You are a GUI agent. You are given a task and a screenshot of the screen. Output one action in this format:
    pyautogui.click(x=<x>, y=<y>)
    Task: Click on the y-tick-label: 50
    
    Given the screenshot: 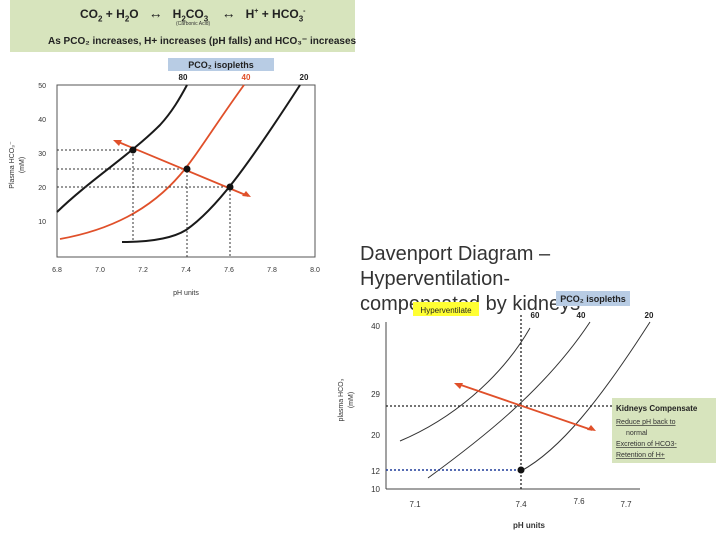 What is the action you would take?
    pyautogui.click(x=42, y=86)
    